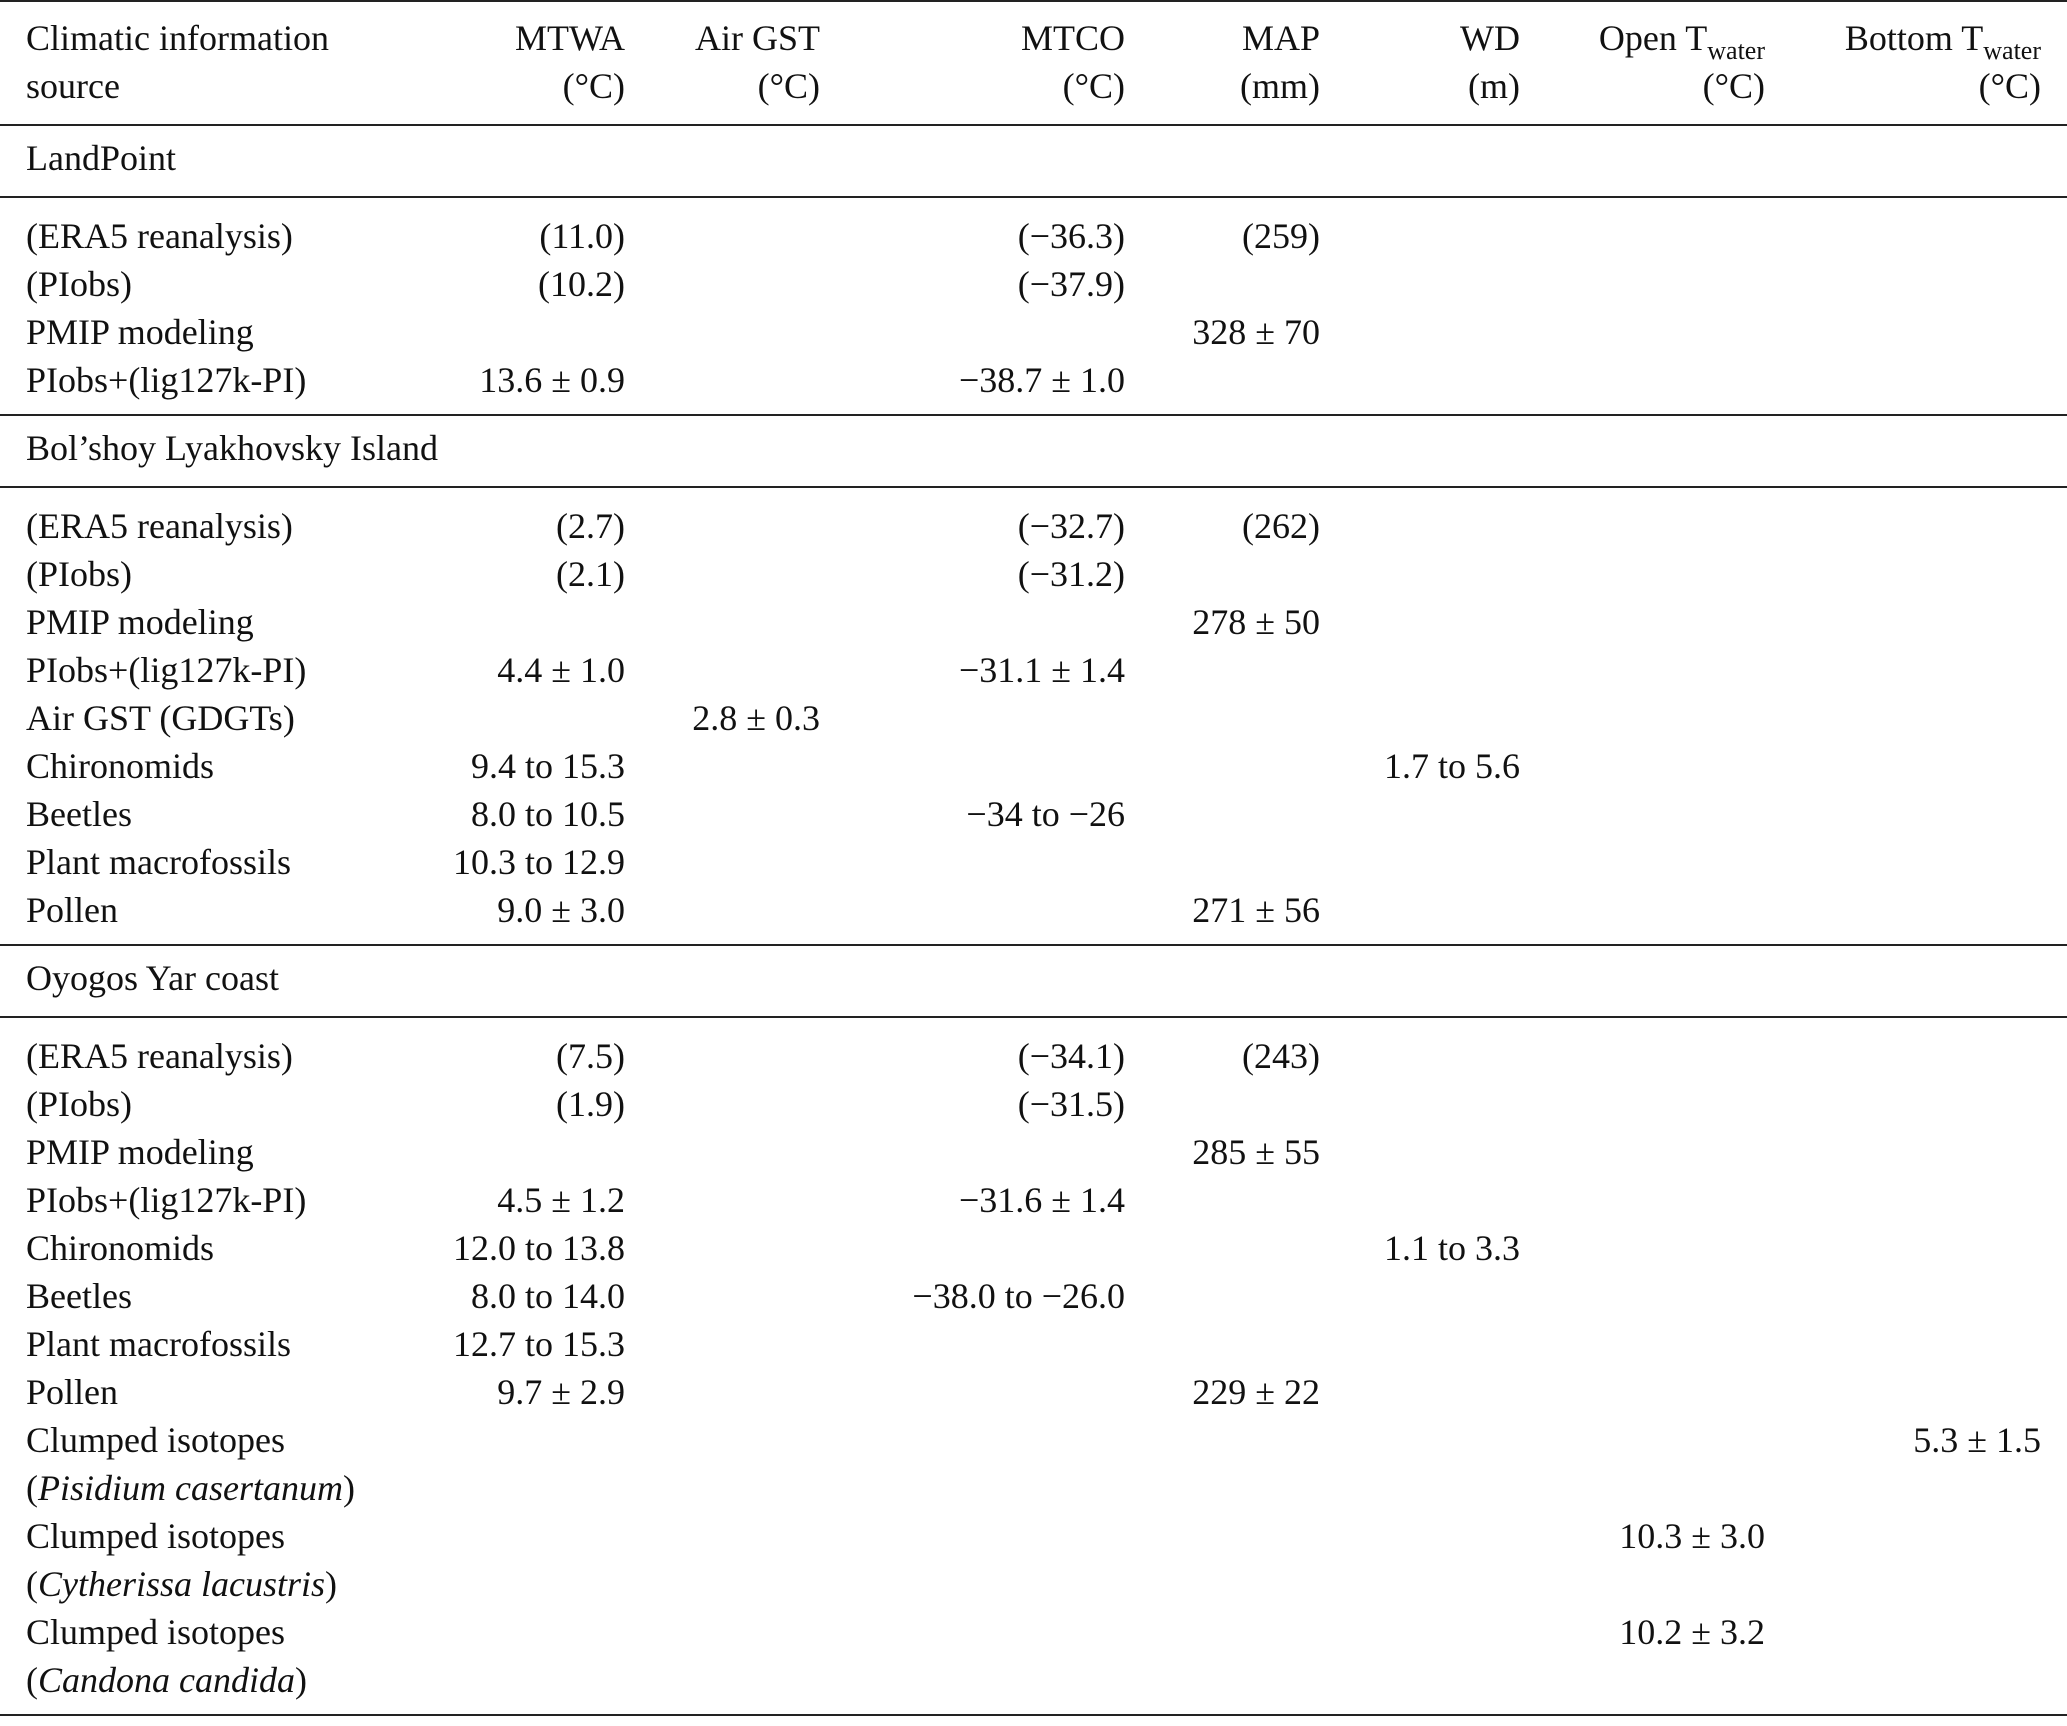  Describe the element at coordinates (1256, 1392) in the screenshot. I see `cell-map: 229 ± 22` at that location.